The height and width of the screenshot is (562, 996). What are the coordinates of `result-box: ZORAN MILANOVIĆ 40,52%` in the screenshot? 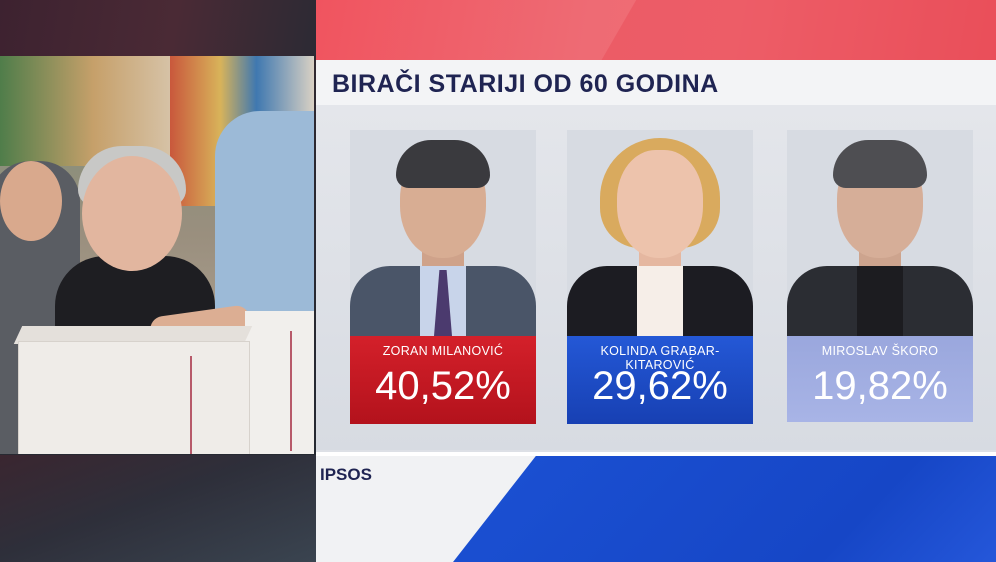 It's located at (443, 380).